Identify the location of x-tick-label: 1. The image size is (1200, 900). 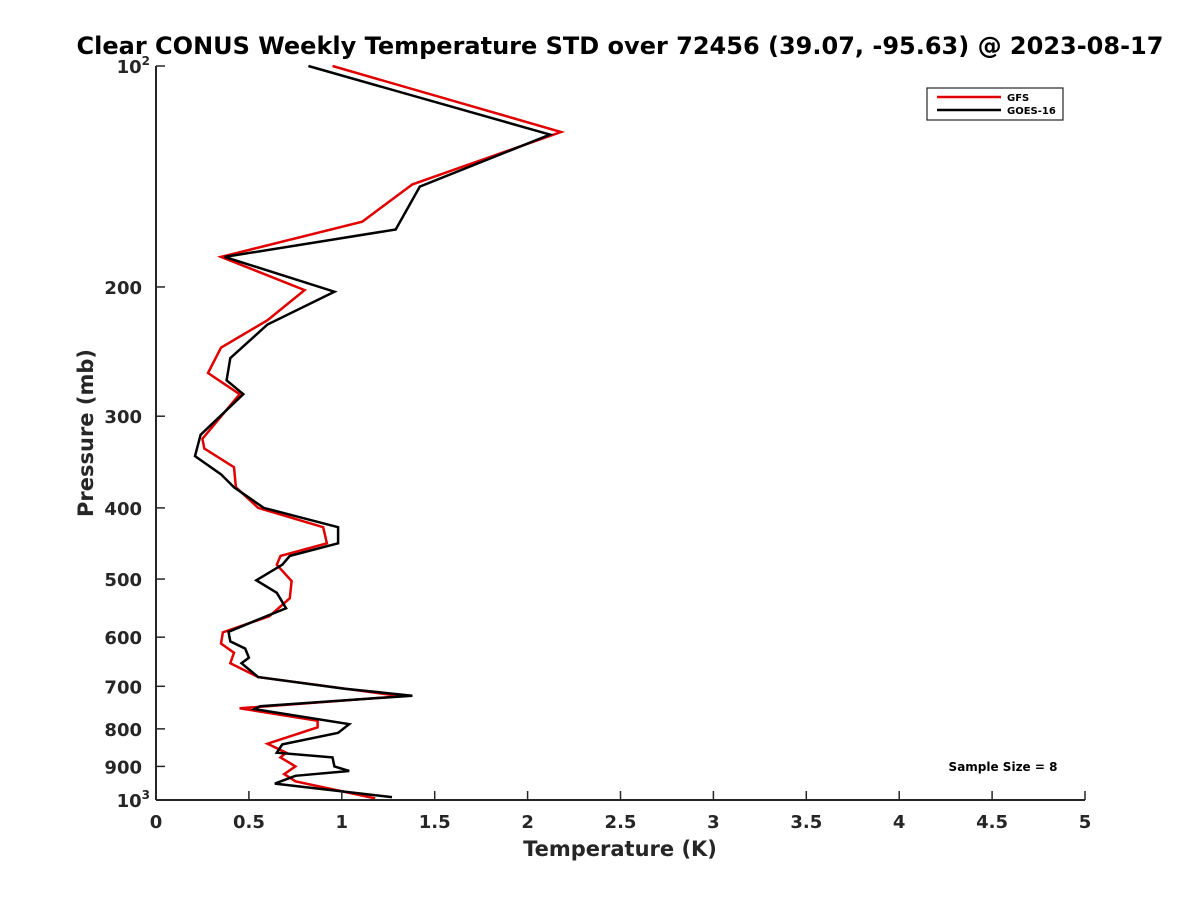
(342, 822).